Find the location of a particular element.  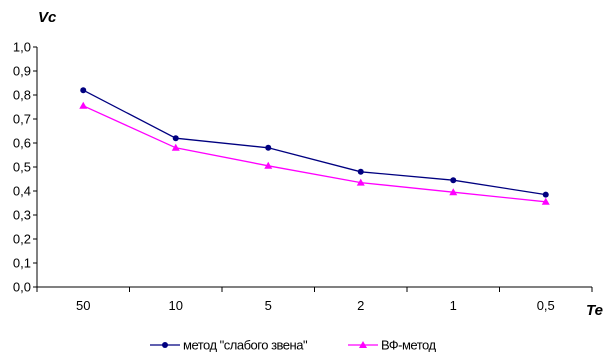

legend: метод "слабого звена" ВФ-метод is located at coordinates (293, 345).